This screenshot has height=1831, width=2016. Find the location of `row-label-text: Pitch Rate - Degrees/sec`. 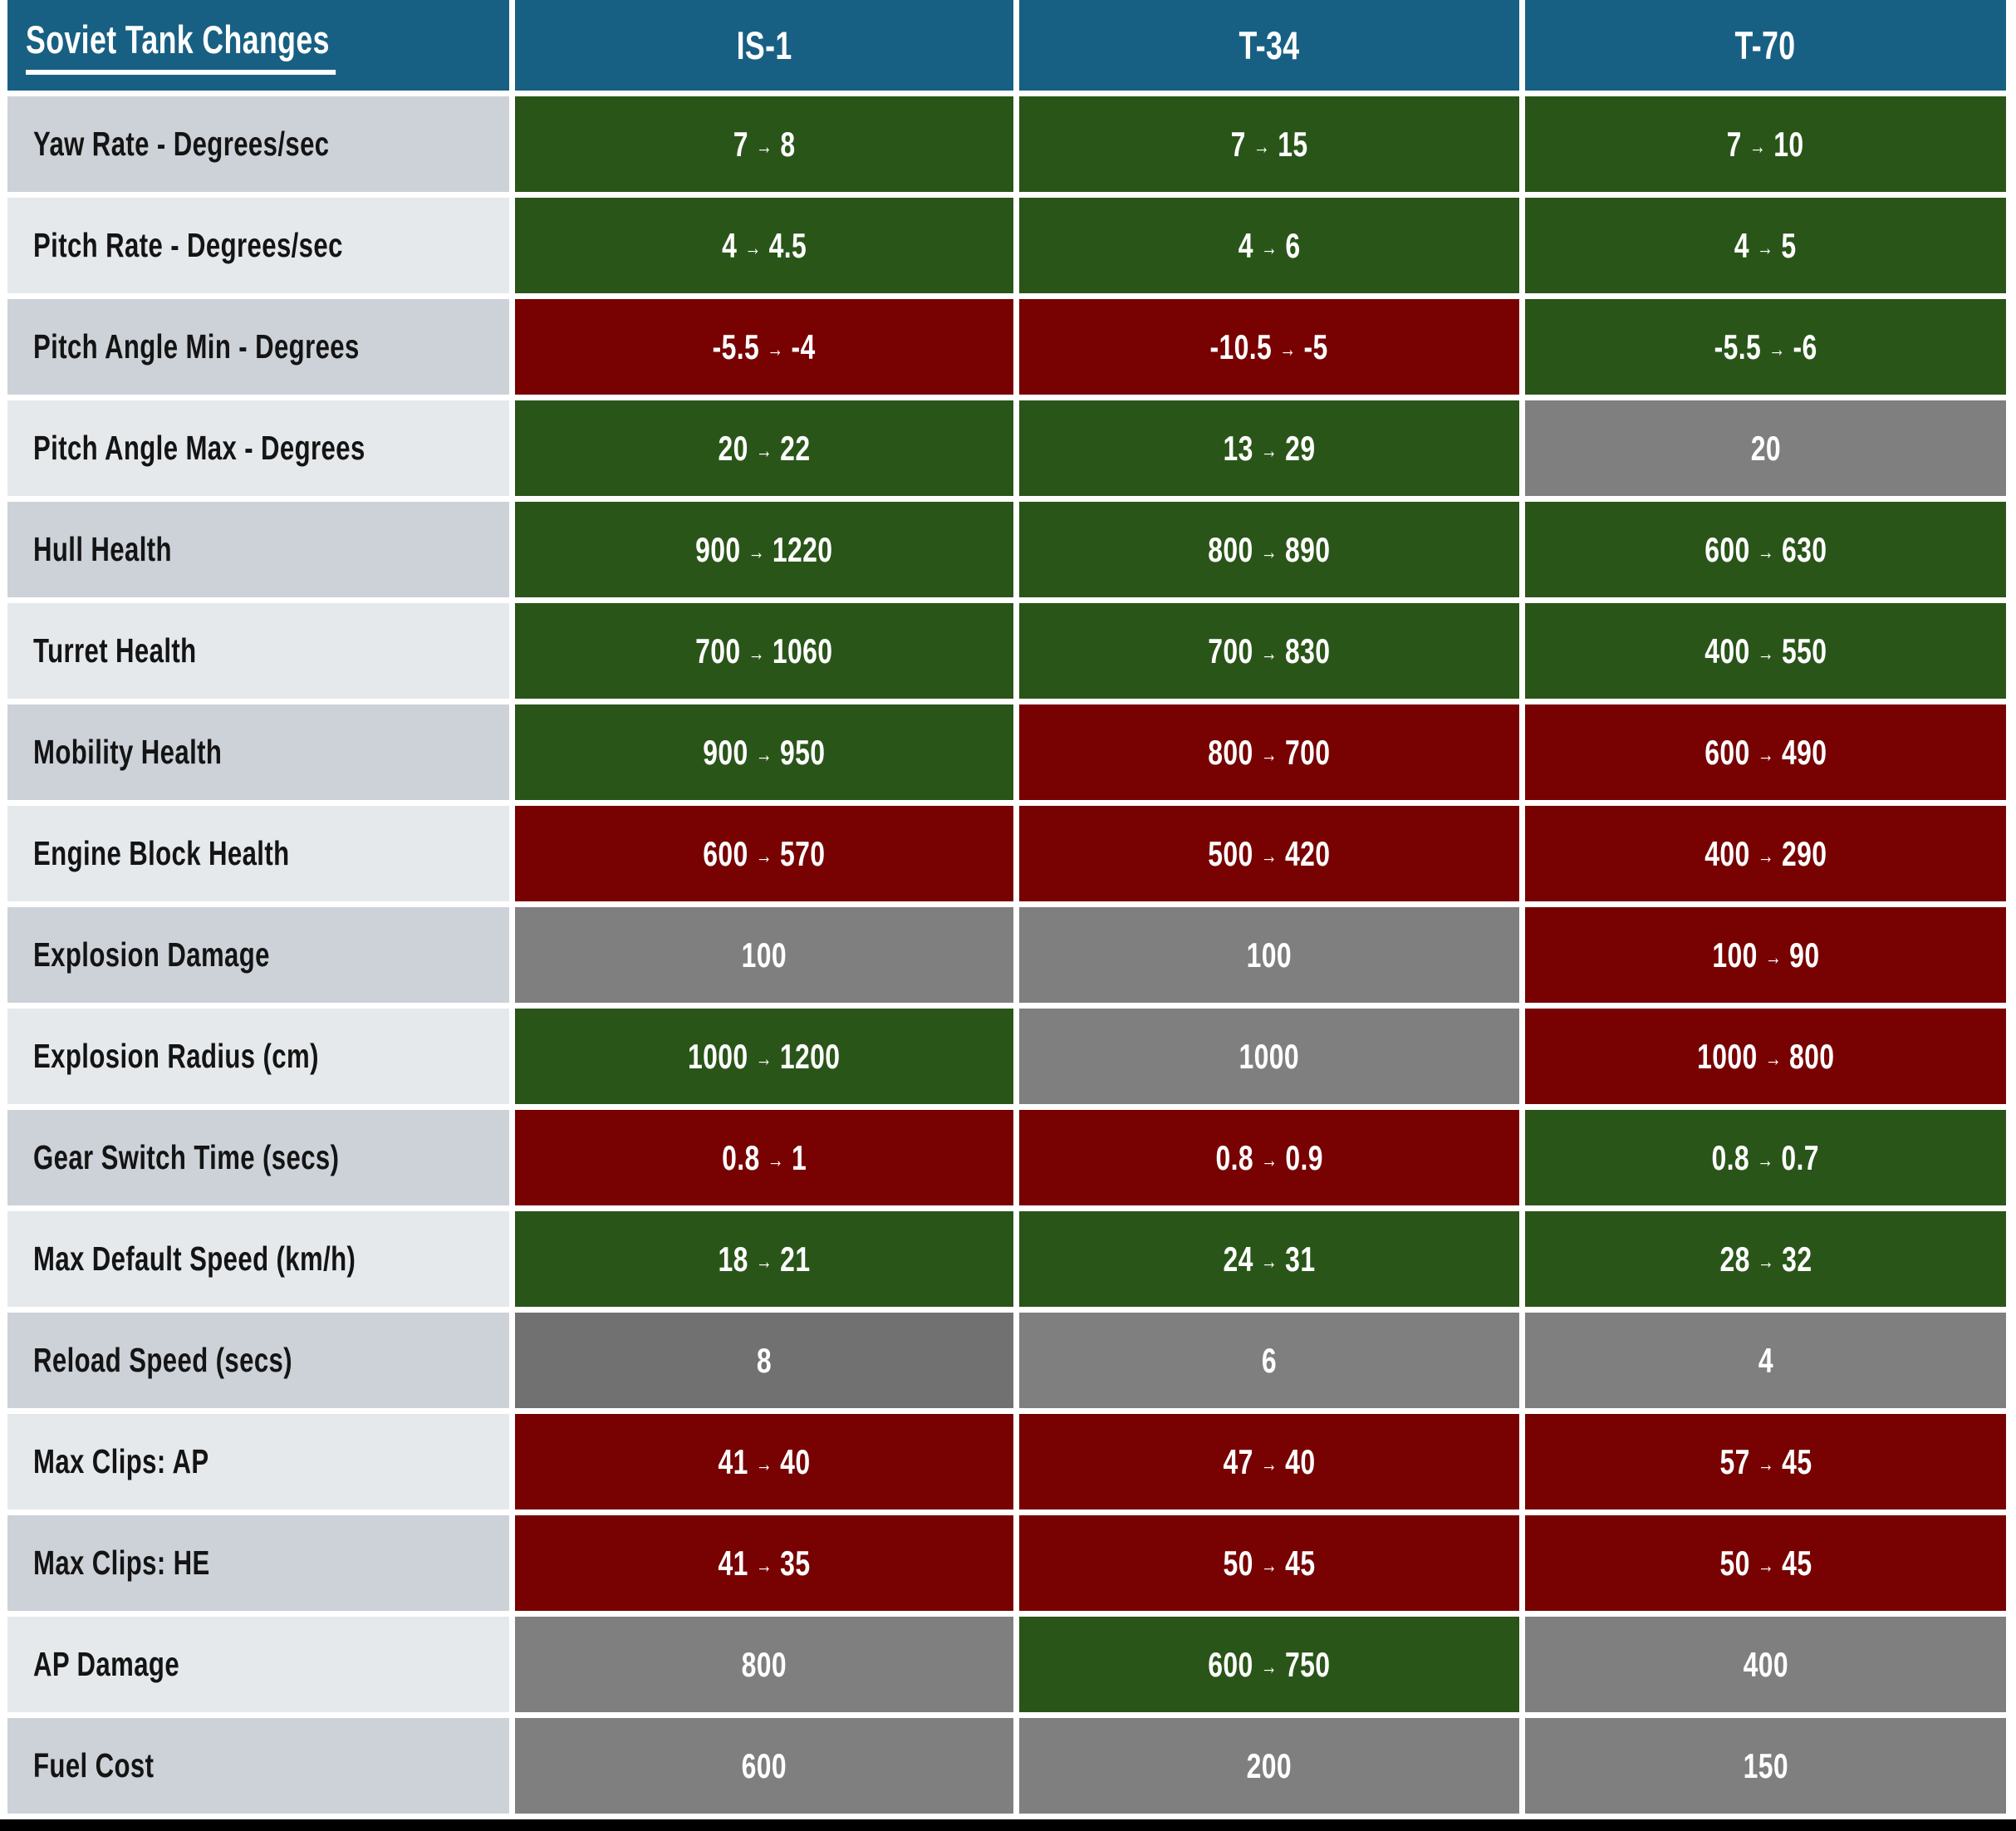

row-label-text: Pitch Rate - Degrees/sec is located at coordinates (188, 245).